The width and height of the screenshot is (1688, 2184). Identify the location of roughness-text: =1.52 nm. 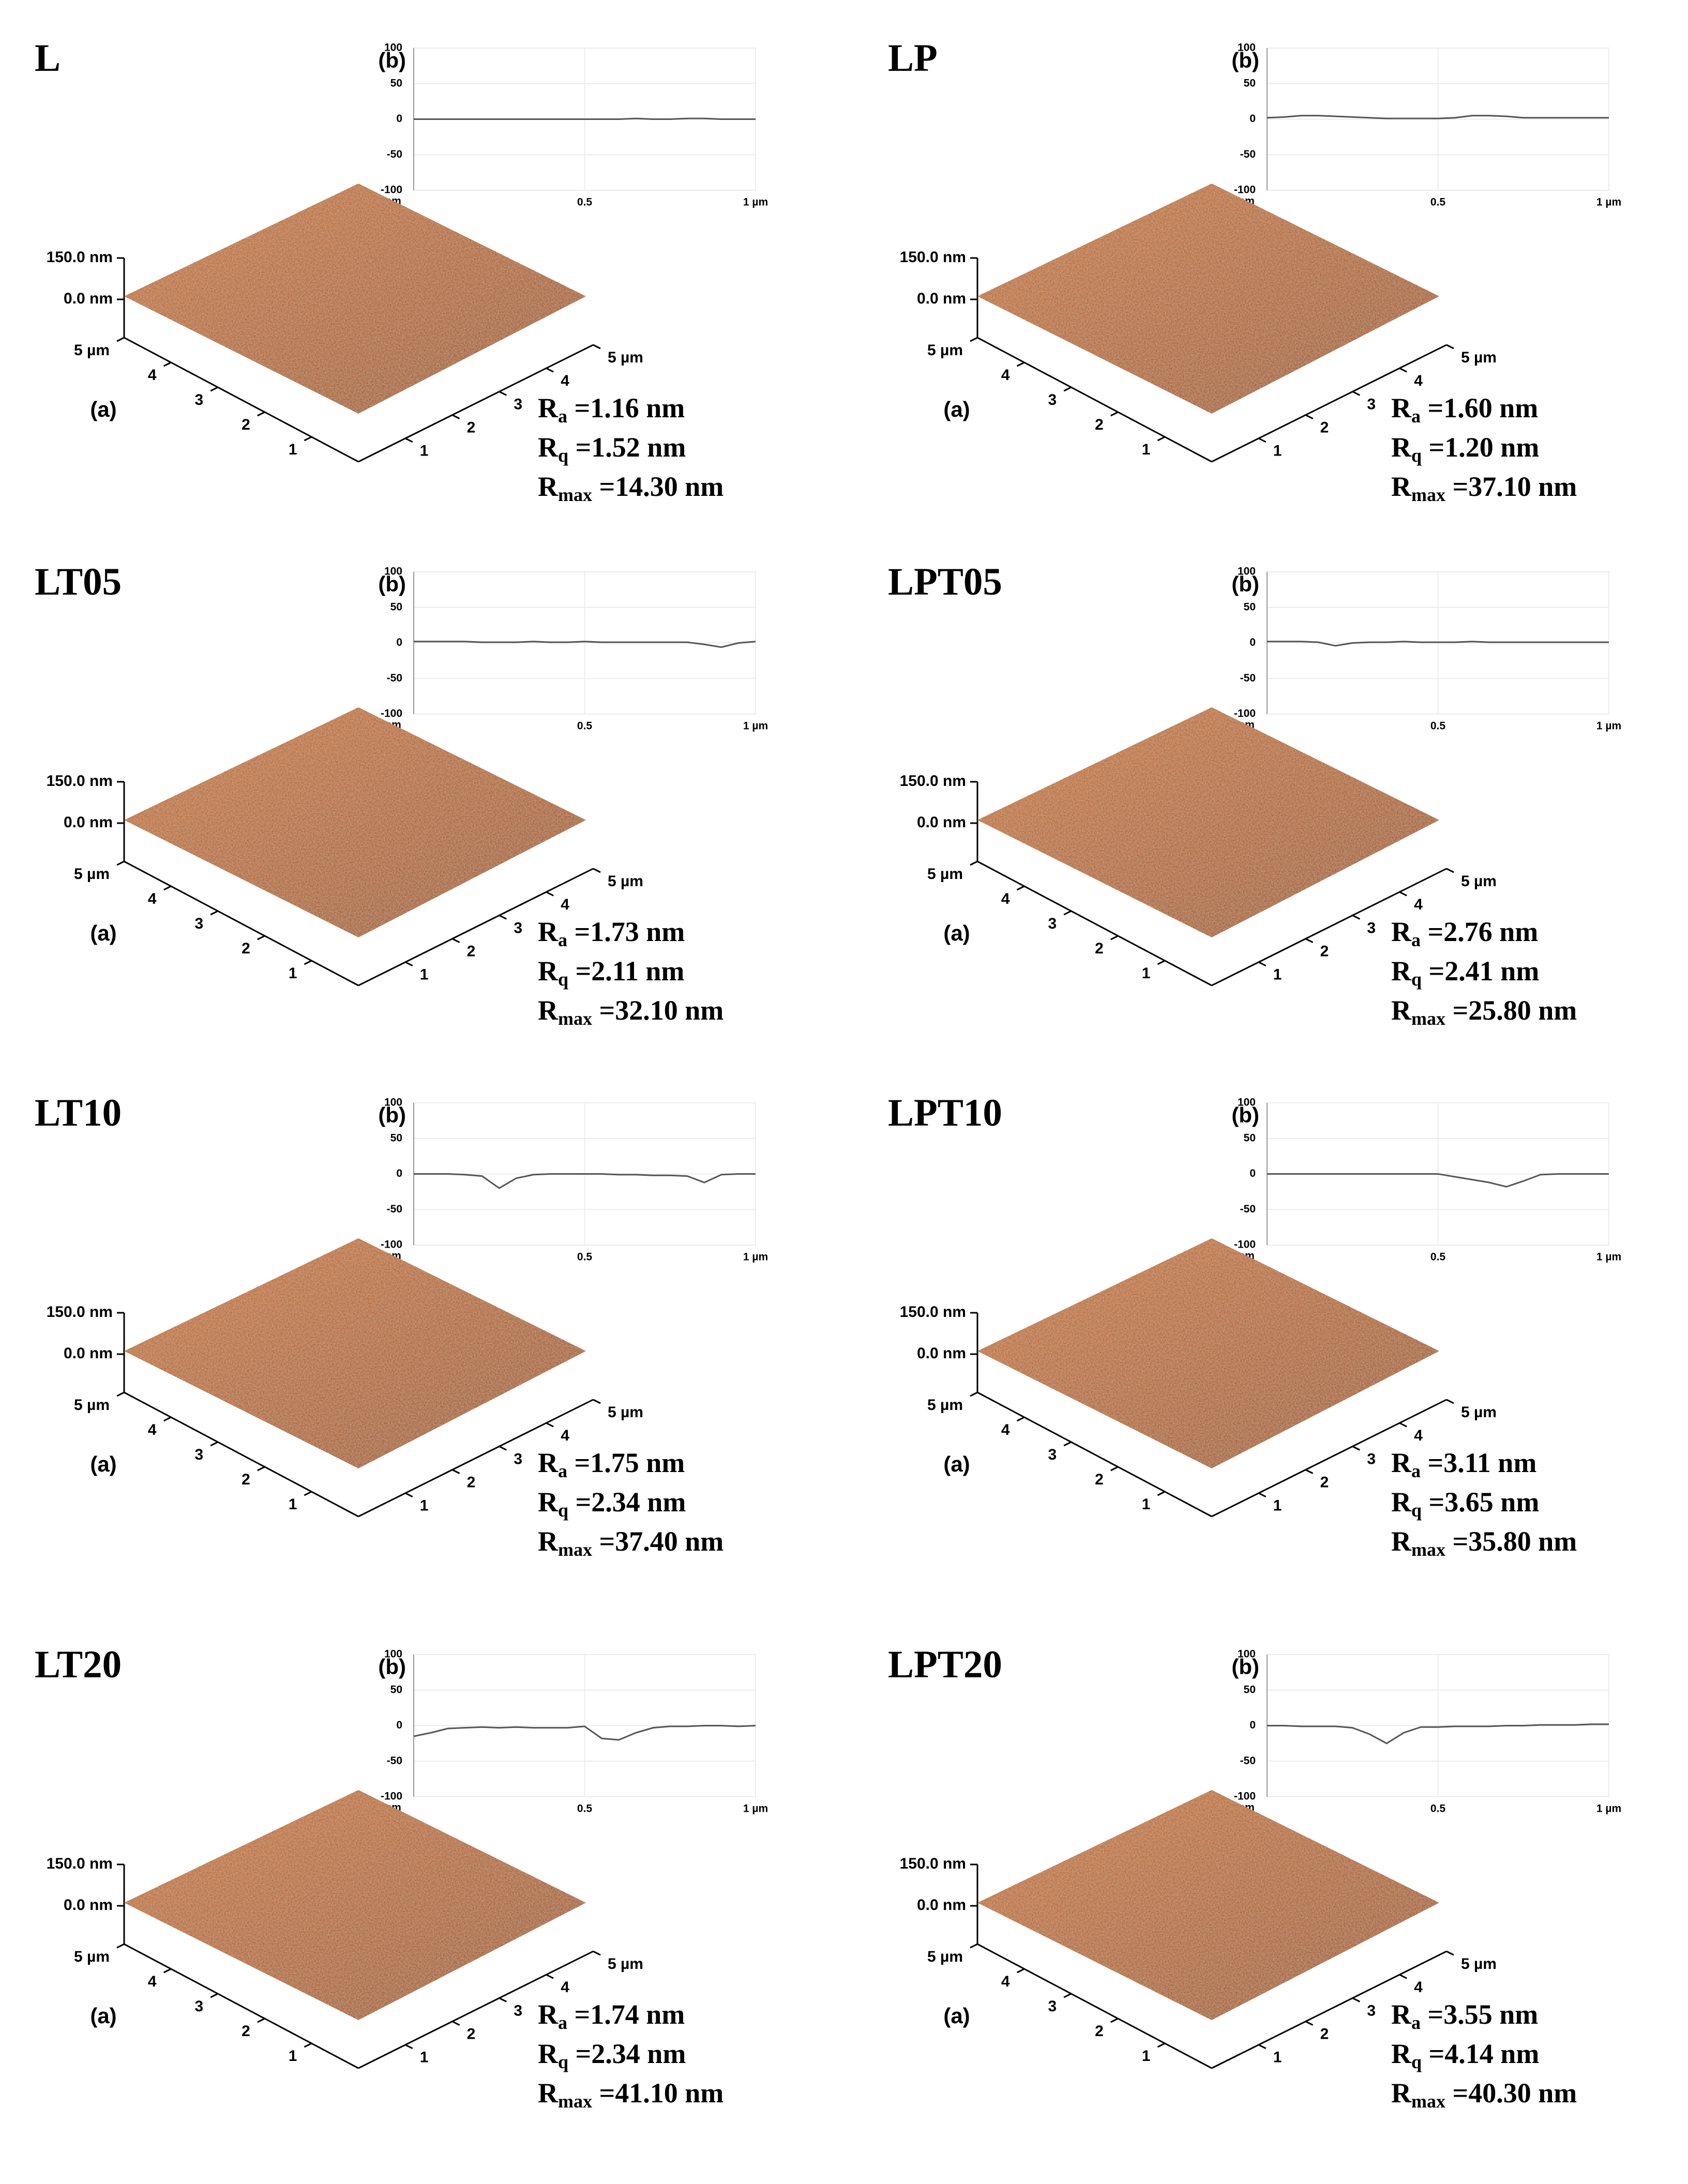
(627, 447).